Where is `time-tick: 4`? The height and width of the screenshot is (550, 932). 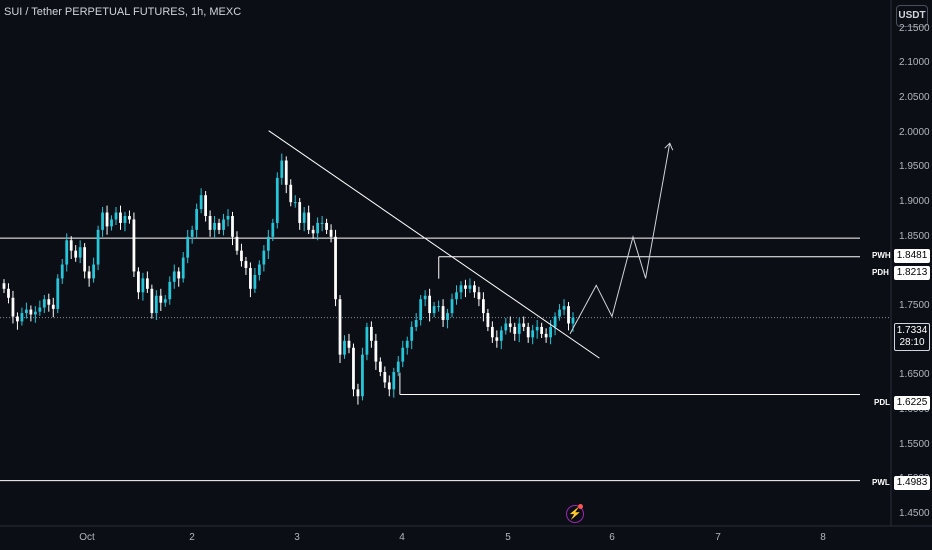
time-tick: 4 is located at coordinates (402, 537).